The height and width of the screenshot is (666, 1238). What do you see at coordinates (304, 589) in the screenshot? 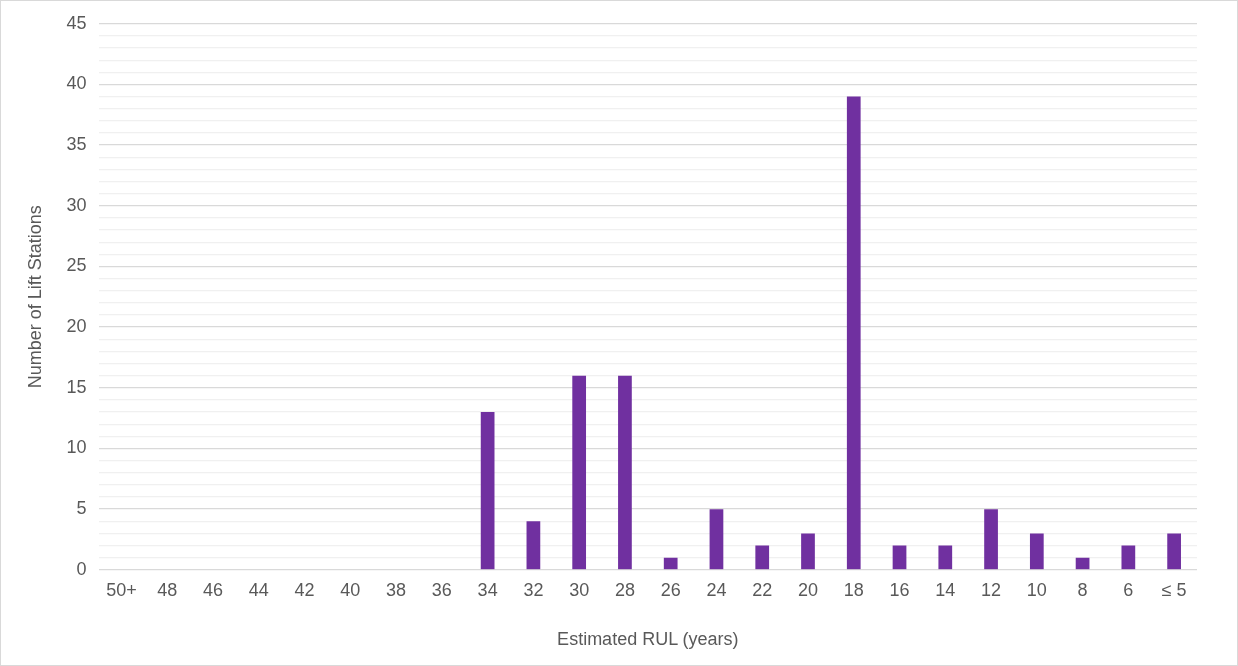
I see `x-tick-label: 42` at bounding box center [304, 589].